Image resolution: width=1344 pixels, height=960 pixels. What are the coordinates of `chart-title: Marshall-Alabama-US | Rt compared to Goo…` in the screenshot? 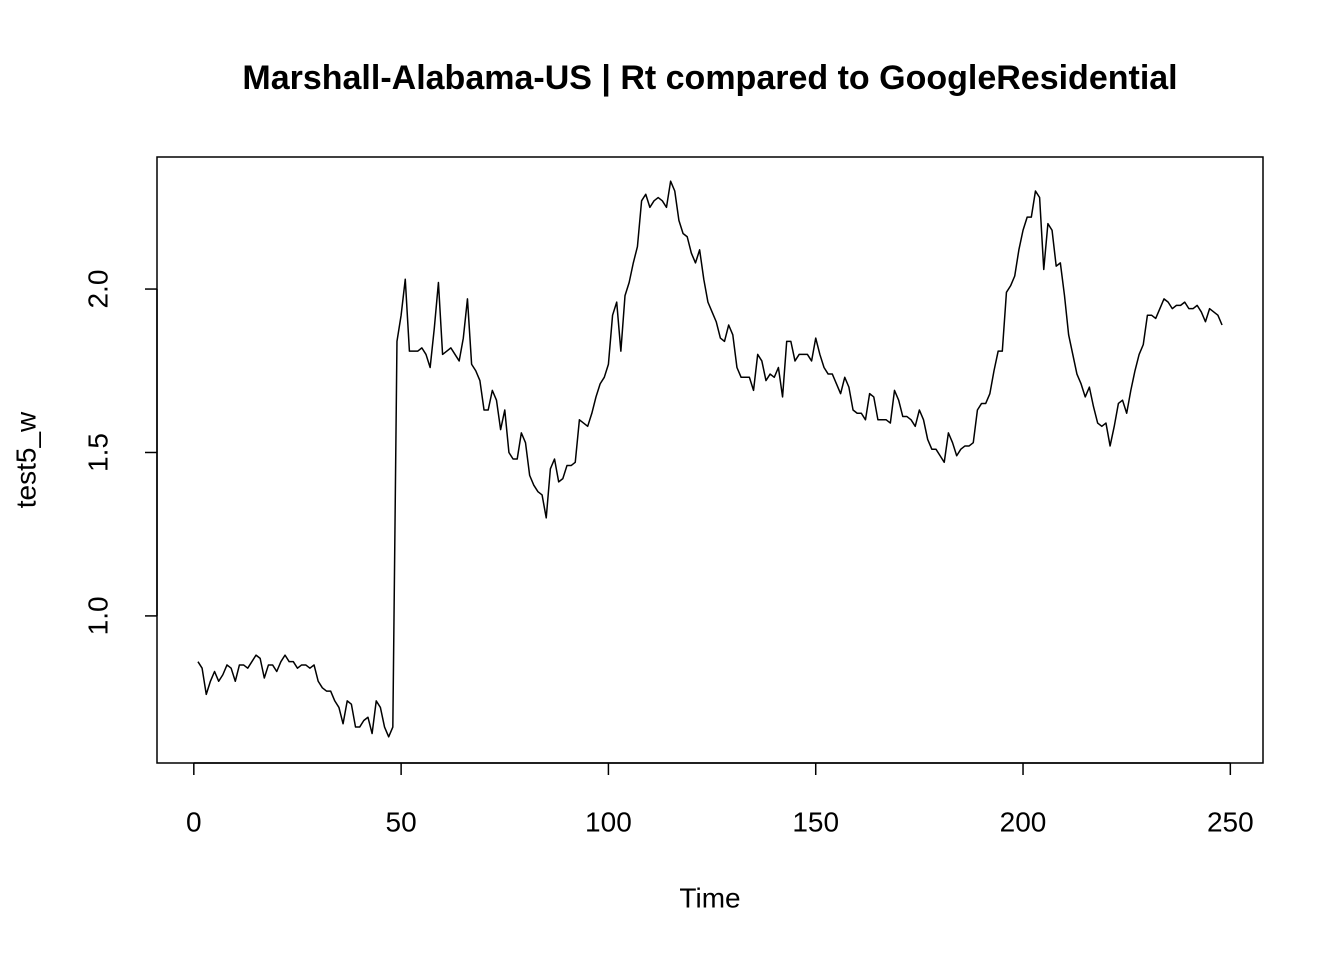 It's located at (709, 78).